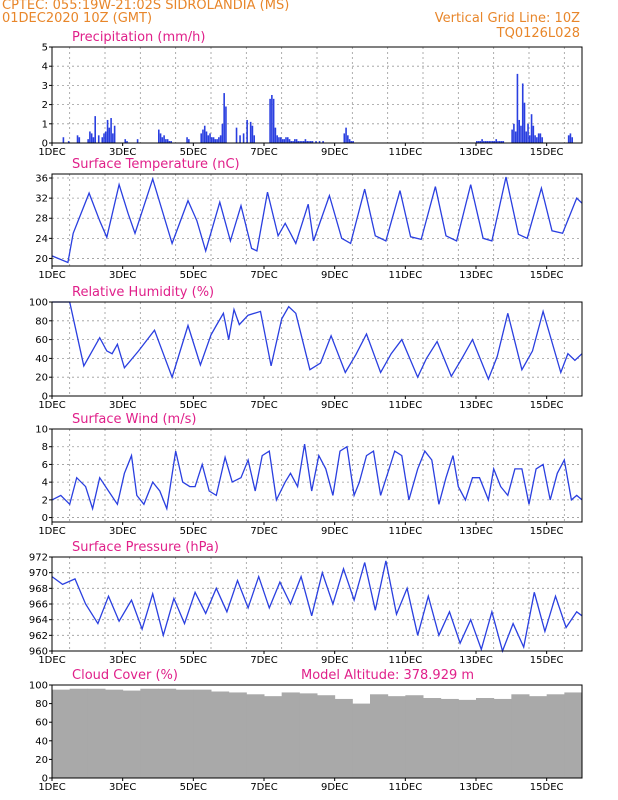 The image size is (618, 800). I want to click on header-location: CPTEC: 055:19W-21:02S SIDROLANDIA (MS), so click(146, 6).